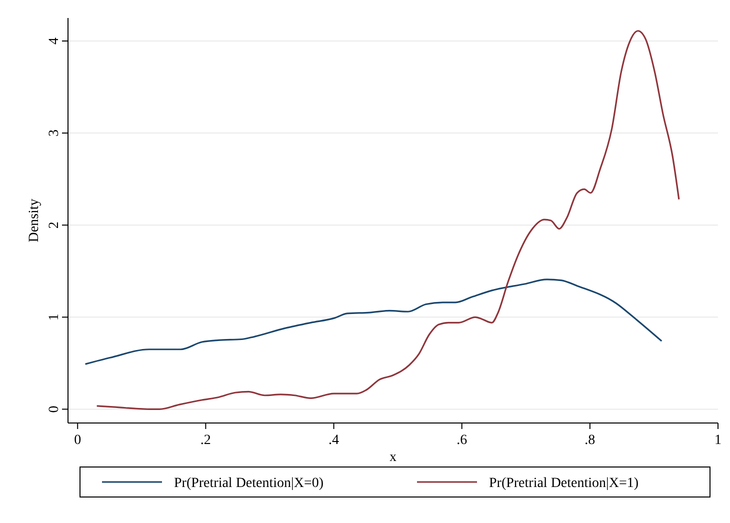 Image resolution: width=730 pixels, height=523 pixels. Describe the element at coordinates (393, 457) in the screenshot. I see `x-axis-title: x` at that location.